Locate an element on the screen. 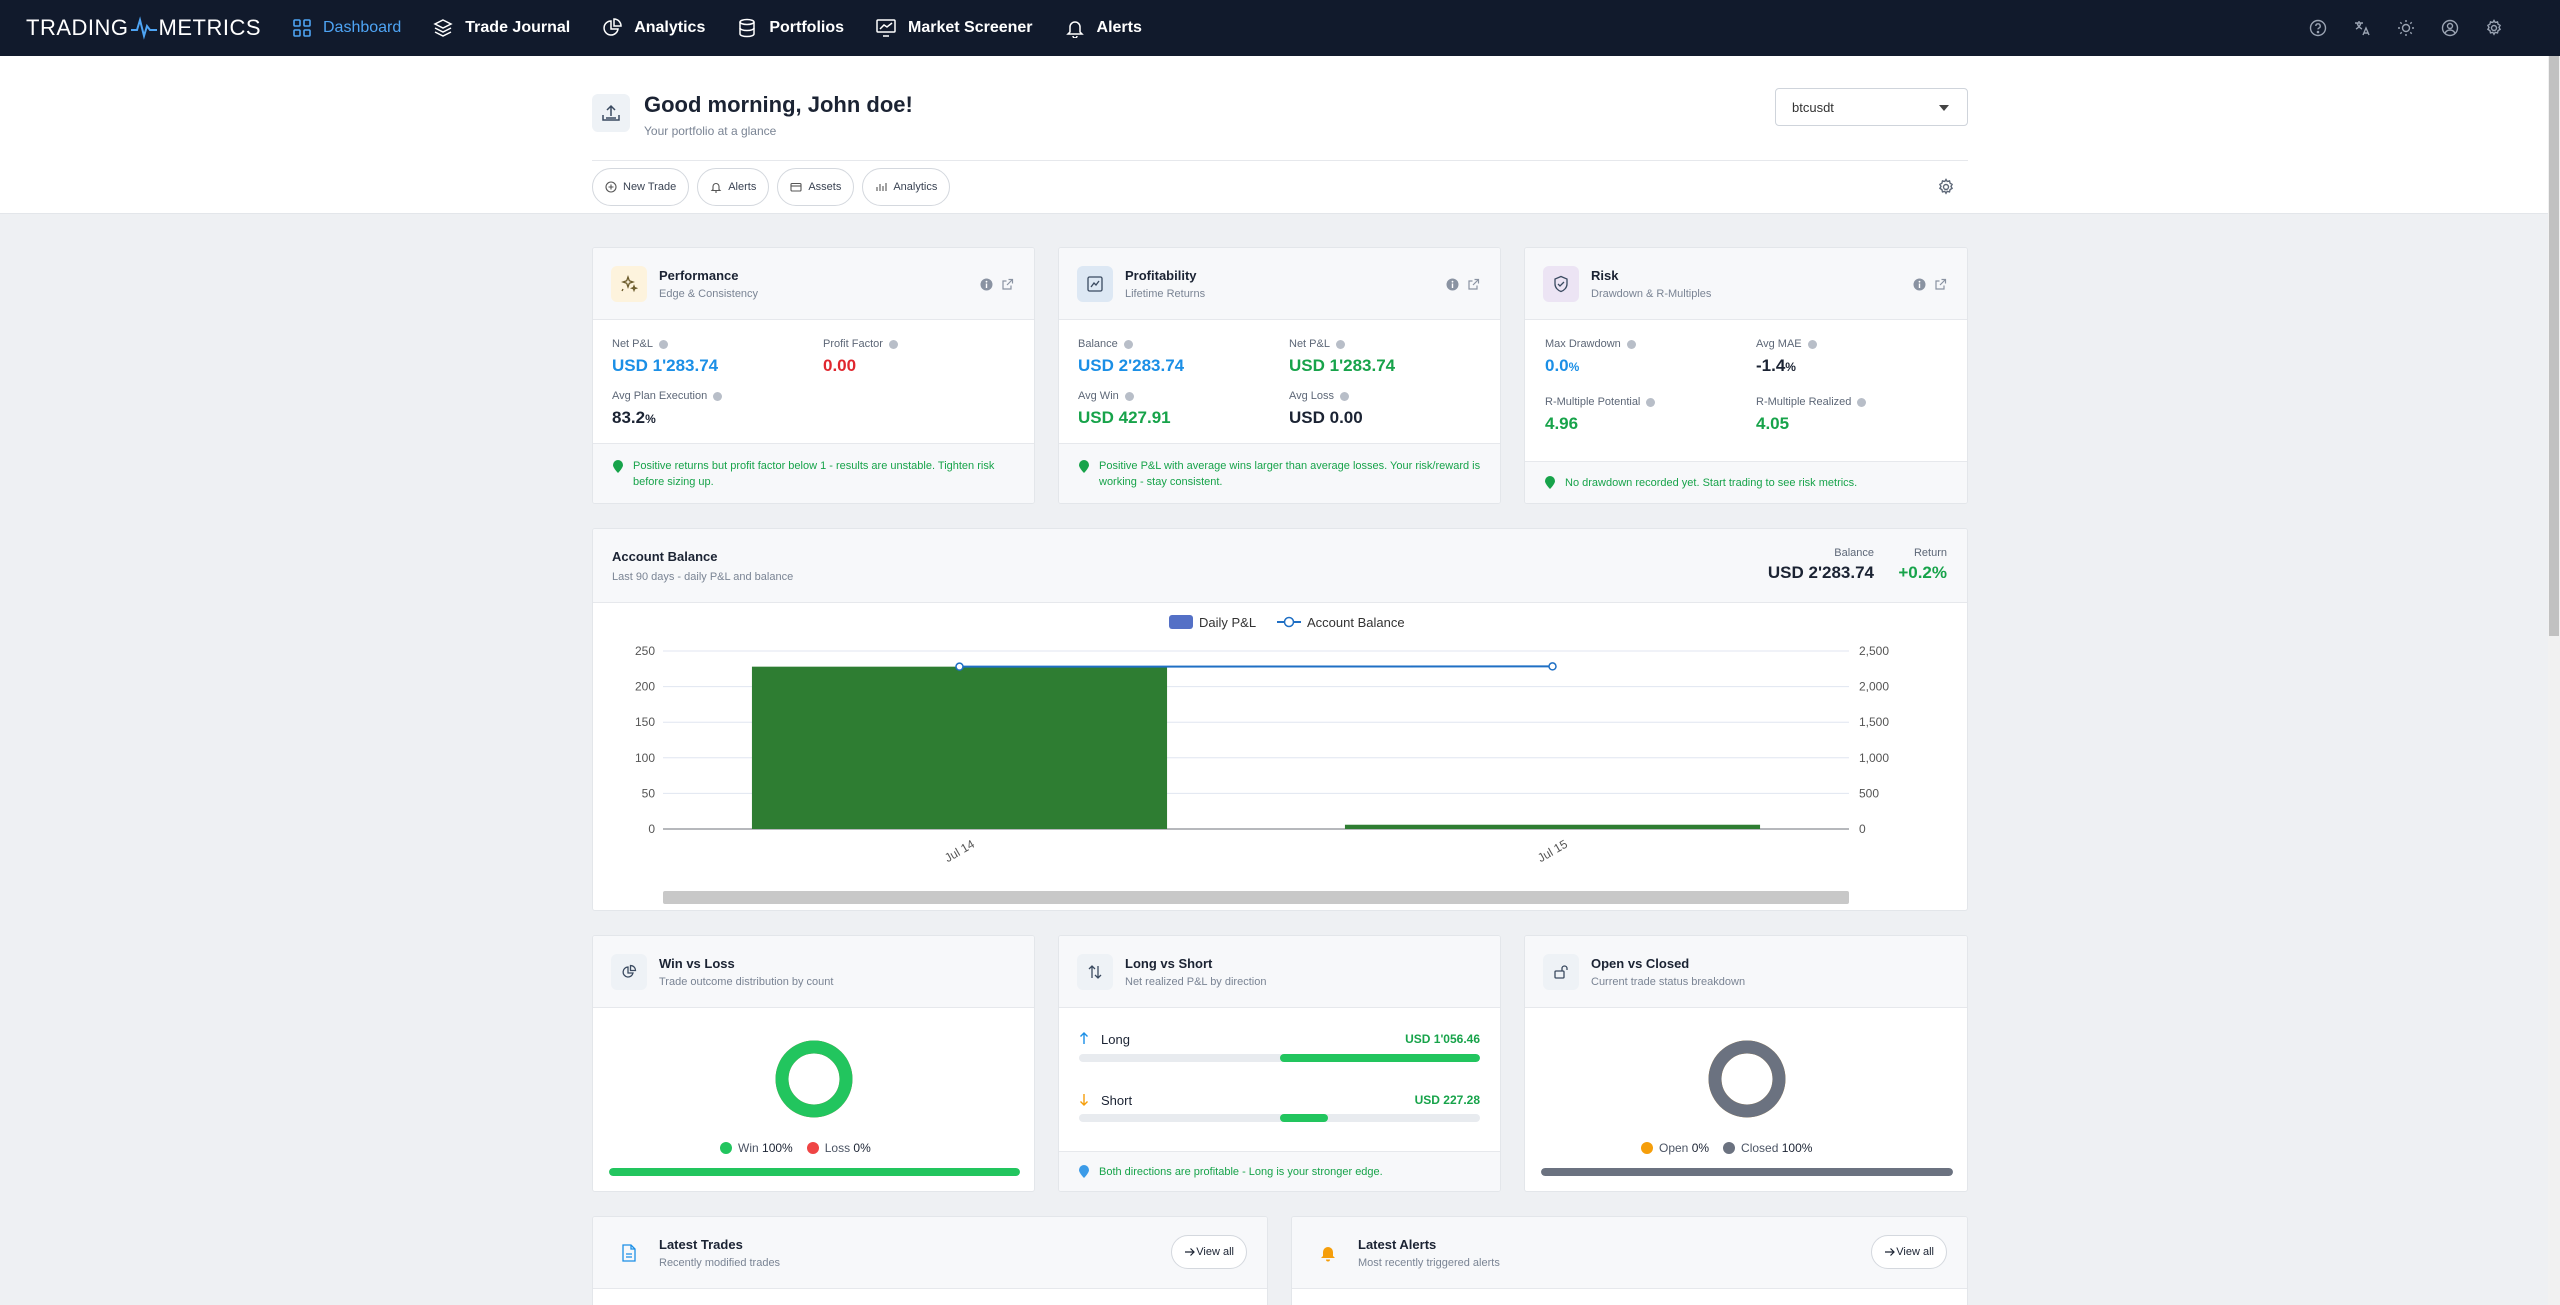 This screenshot has width=2560, height=1305. bell-alert-icon is located at coordinates (1328, 1253).